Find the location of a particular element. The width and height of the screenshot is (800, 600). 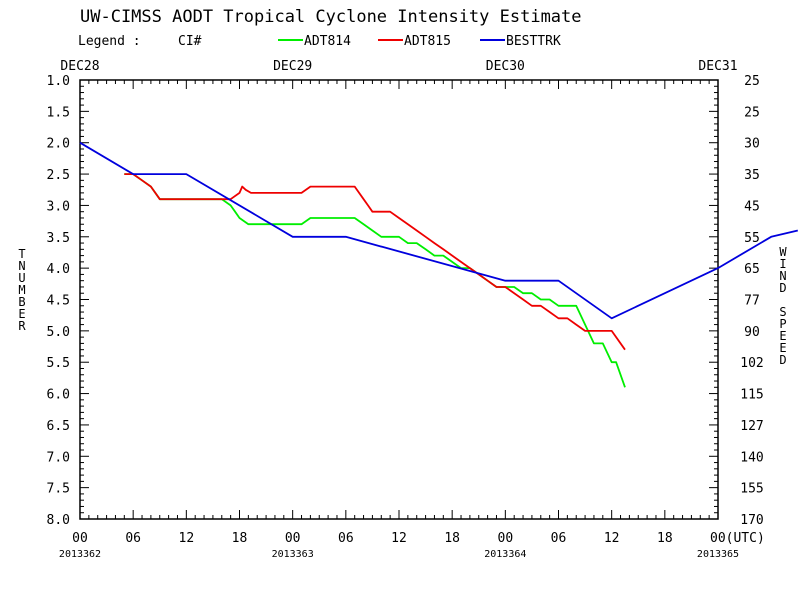

y-tick-label: 1.5 is located at coordinates (58, 112).